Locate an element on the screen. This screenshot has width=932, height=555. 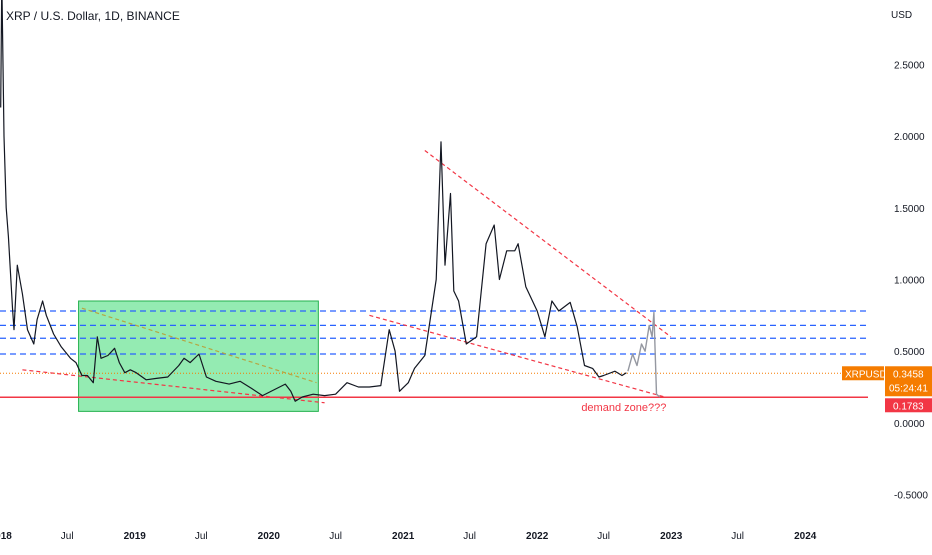
symbol-title: XRP / U.S. Dollar, 1D, BINANCE is located at coordinates (93, 16).